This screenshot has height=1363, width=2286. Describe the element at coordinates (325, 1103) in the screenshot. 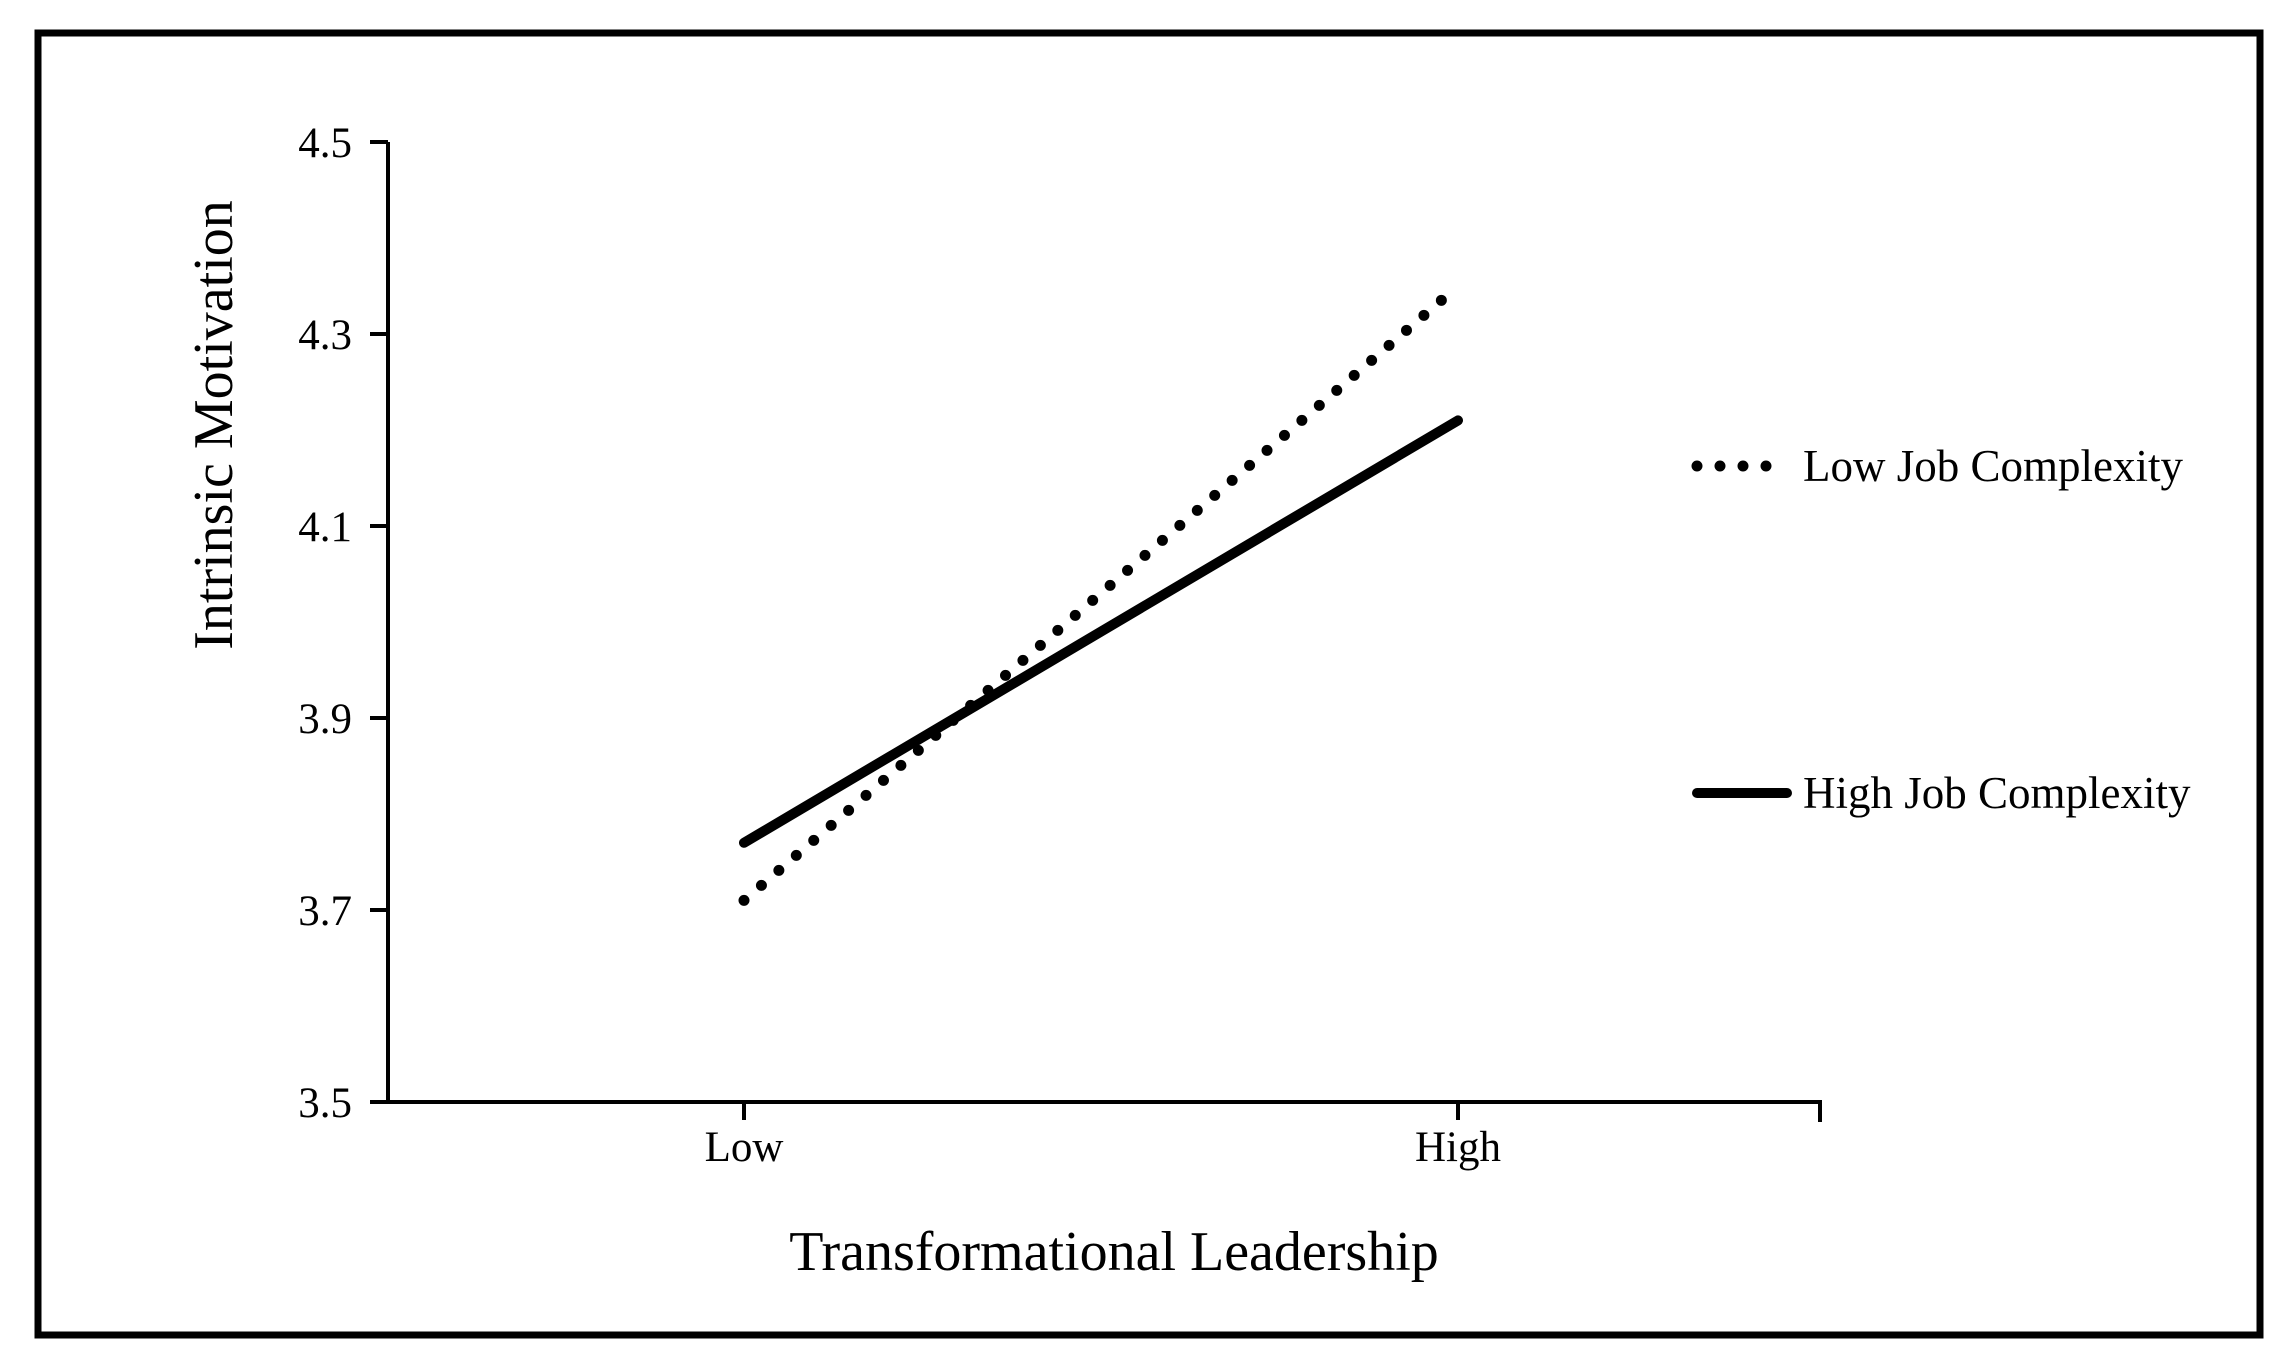

I see `y-tick-label: 3.5` at that location.